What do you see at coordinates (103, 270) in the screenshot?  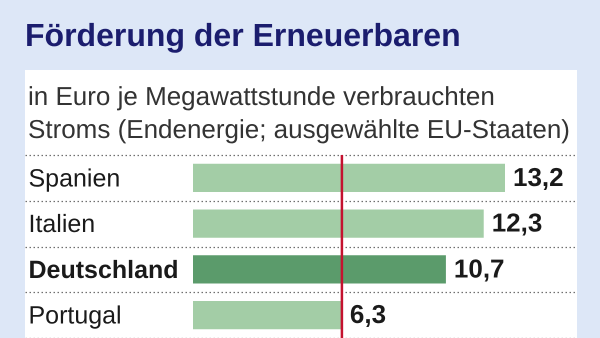 I see `y-tick-label: Deutschland` at bounding box center [103, 270].